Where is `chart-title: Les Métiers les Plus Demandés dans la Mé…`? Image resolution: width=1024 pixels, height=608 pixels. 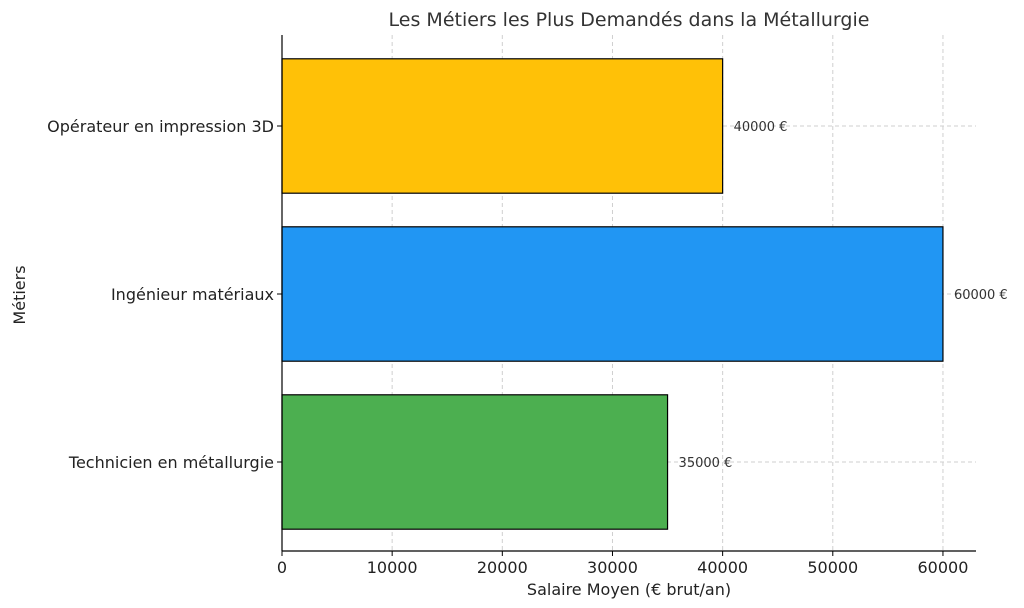
chart-title: Les Métiers les Plus Demandés dans la Mé… is located at coordinates (629, 20).